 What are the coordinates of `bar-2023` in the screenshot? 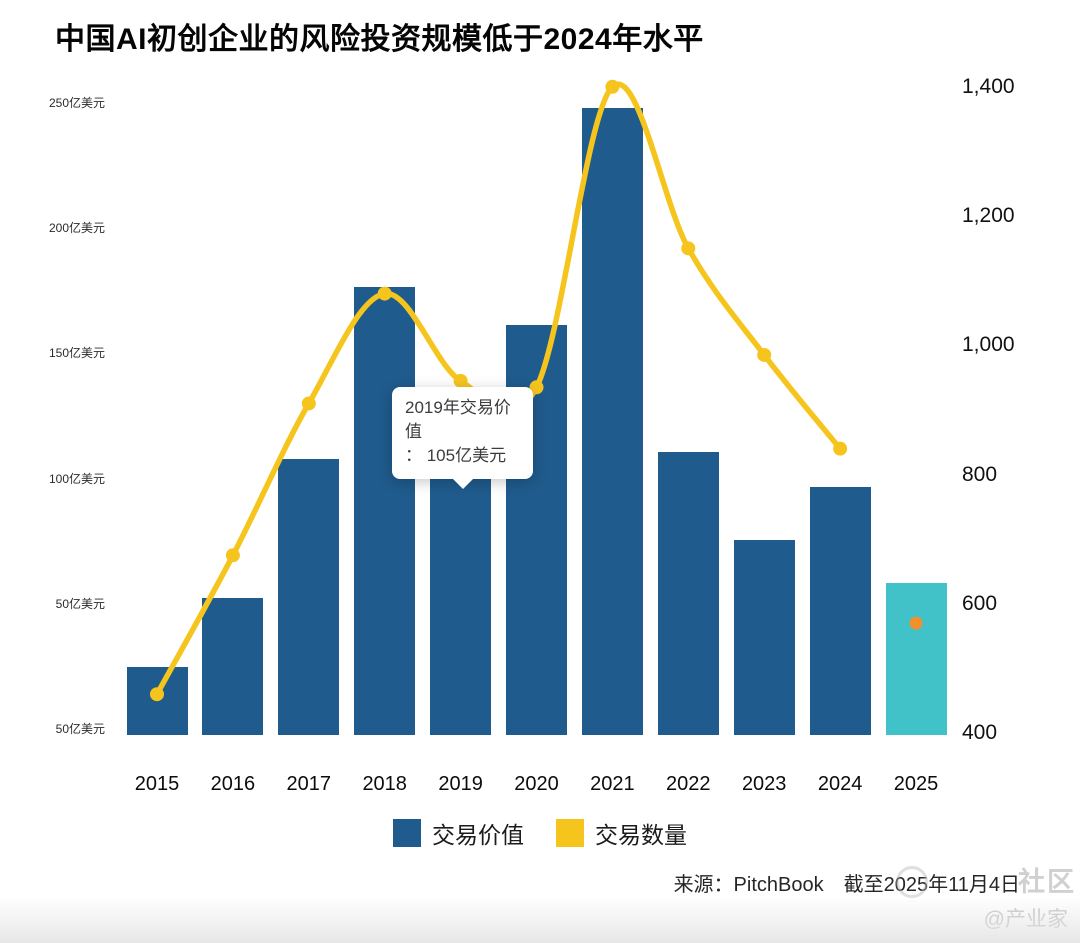 It's located at (764, 637).